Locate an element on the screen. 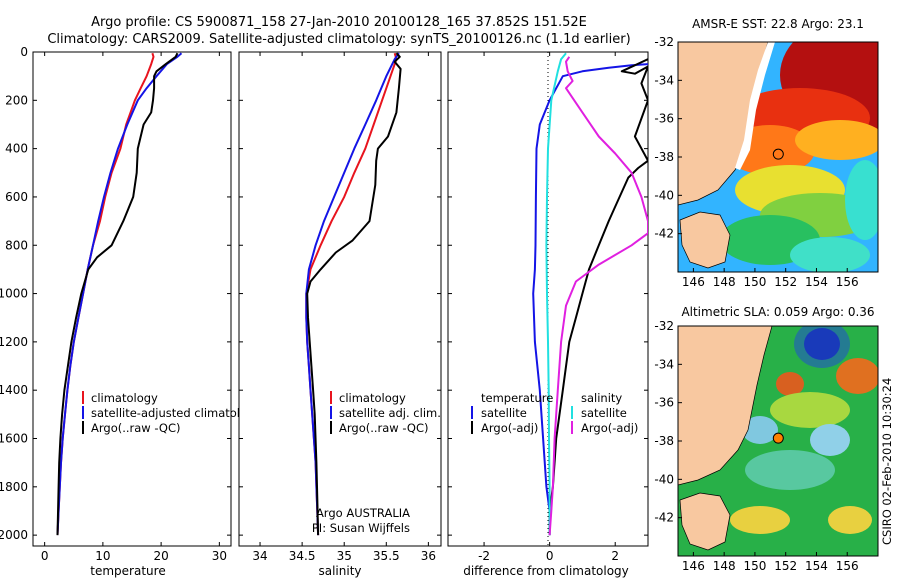 This screenshot has height=580, width=900. salinity-xlabel: salinity is located at coordinates (339, 571).